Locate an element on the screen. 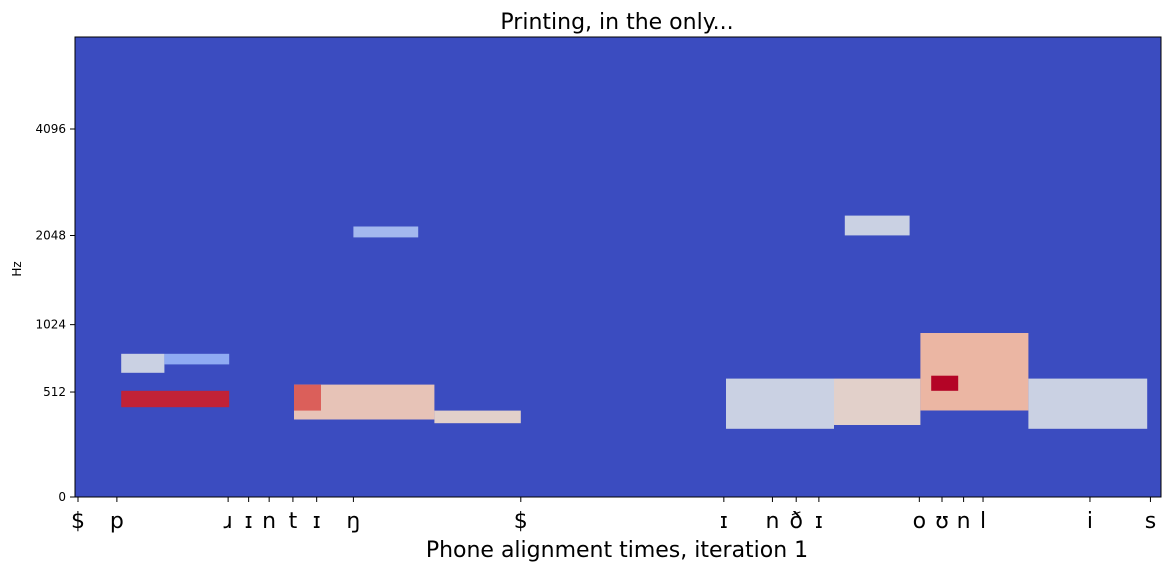 The height and width of the screenshot is (572, 1172). y-tick-label: 2048 is located at coordinates (50, 235).